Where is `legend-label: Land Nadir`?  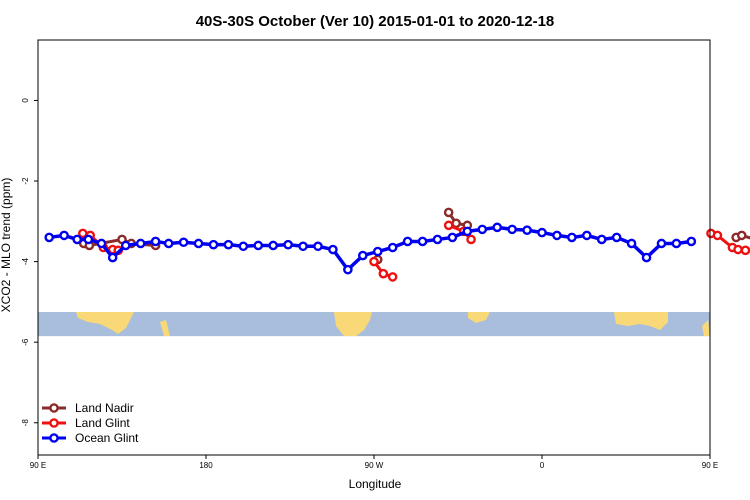
legend-label: Land Nadir is located at coordinates (104, 408).